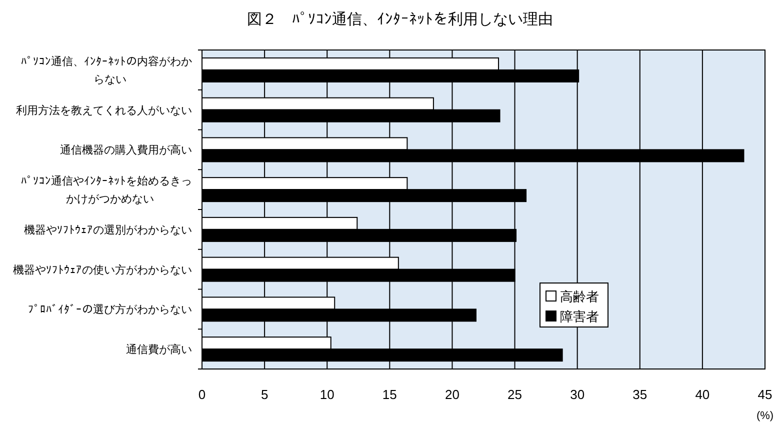 This screenshot has height=426, width=779. I want to click on legend-label: 高齢者, so click(579, 296).